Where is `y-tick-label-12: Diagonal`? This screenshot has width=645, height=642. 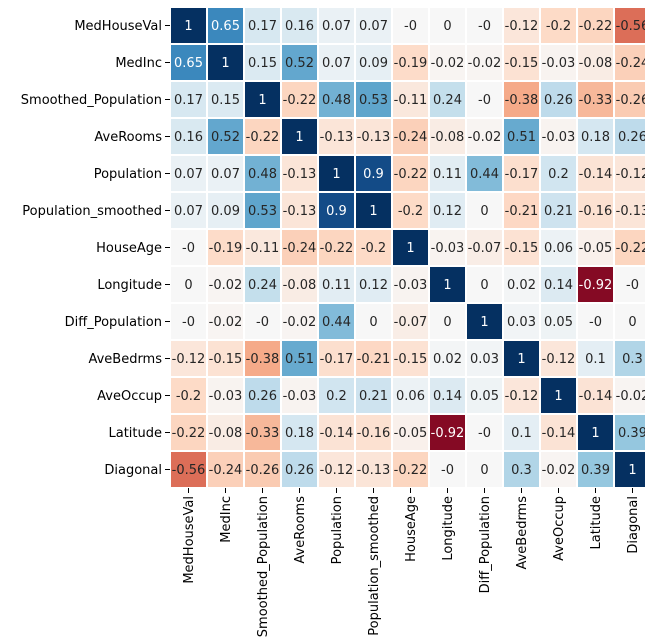
y-tick-label-12: Diagonal is located at coordinates (133, 470).